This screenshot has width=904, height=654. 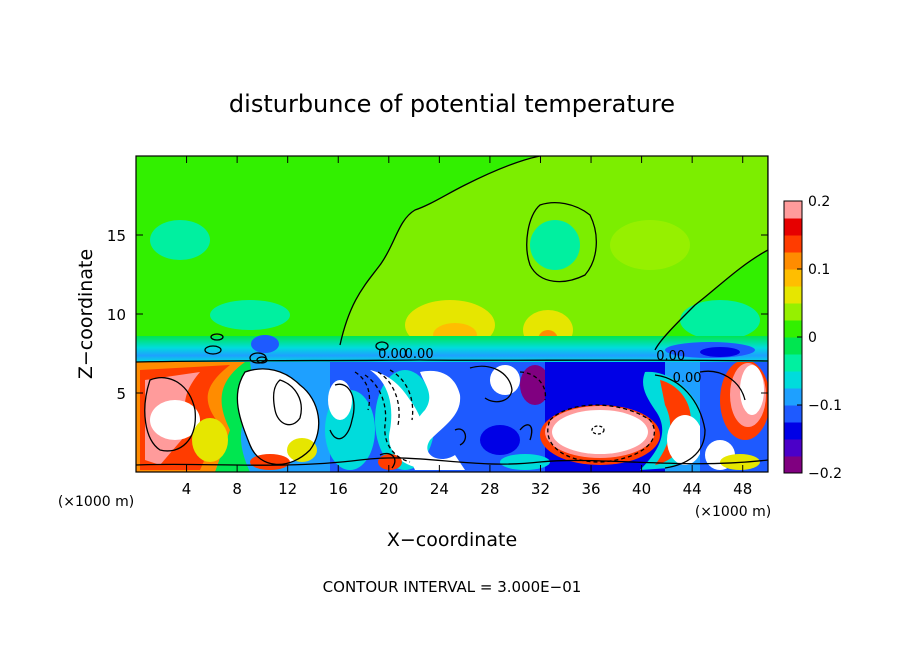 What do you see at coordinates (338, 489) in the screenshot?
I see `x-tick-label: 16` at bounding box center [338, 489].